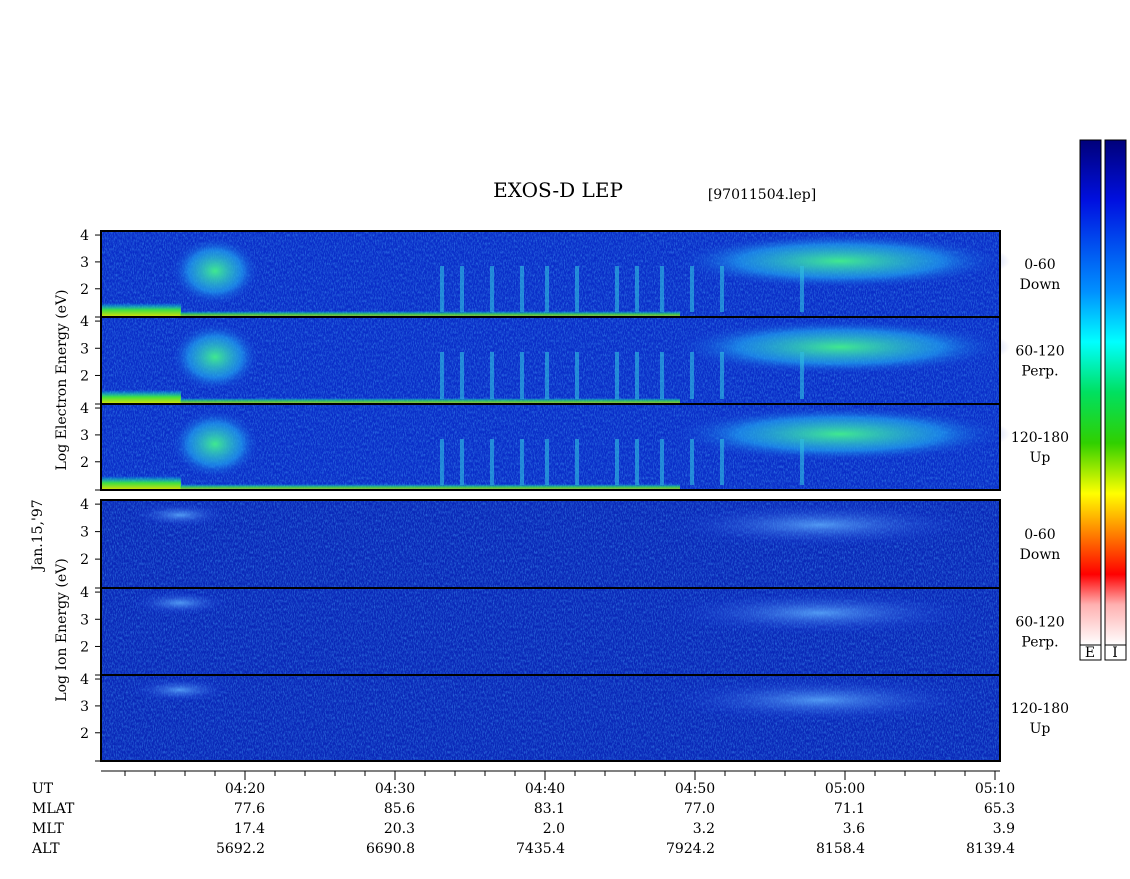 Image resolution: width=1130 pixels, height=879 pixels. I want to click on row-label: ALT, so click(45, 849).